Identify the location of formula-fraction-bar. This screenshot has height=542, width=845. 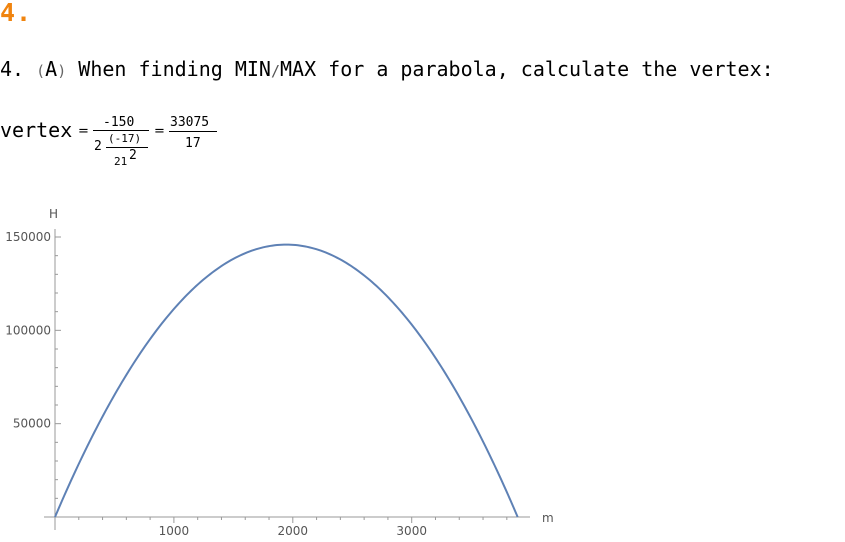
(121, 130).